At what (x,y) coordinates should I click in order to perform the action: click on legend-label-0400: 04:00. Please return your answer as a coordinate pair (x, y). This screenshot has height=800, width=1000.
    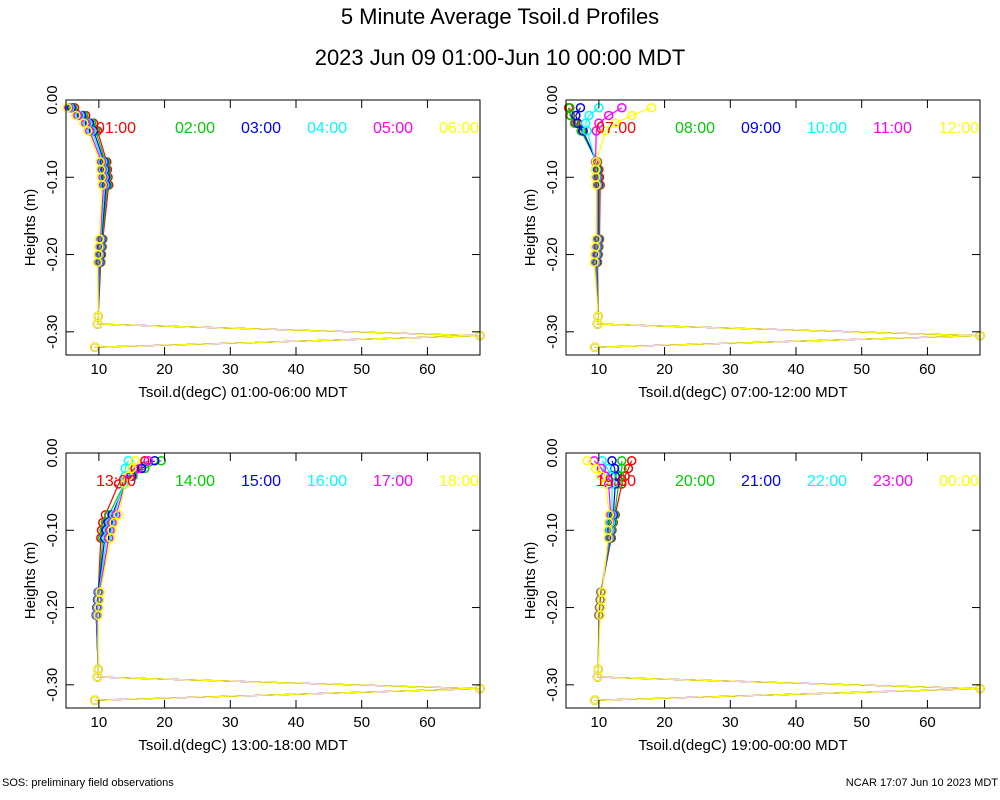
    Looking at the image, I should click on (327, 128).